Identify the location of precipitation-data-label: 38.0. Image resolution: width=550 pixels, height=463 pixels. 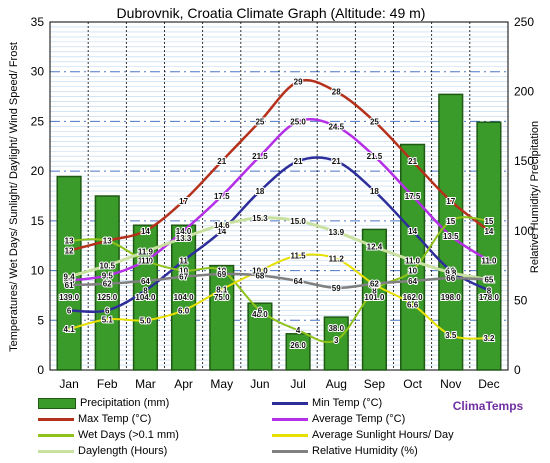
(336, 328).